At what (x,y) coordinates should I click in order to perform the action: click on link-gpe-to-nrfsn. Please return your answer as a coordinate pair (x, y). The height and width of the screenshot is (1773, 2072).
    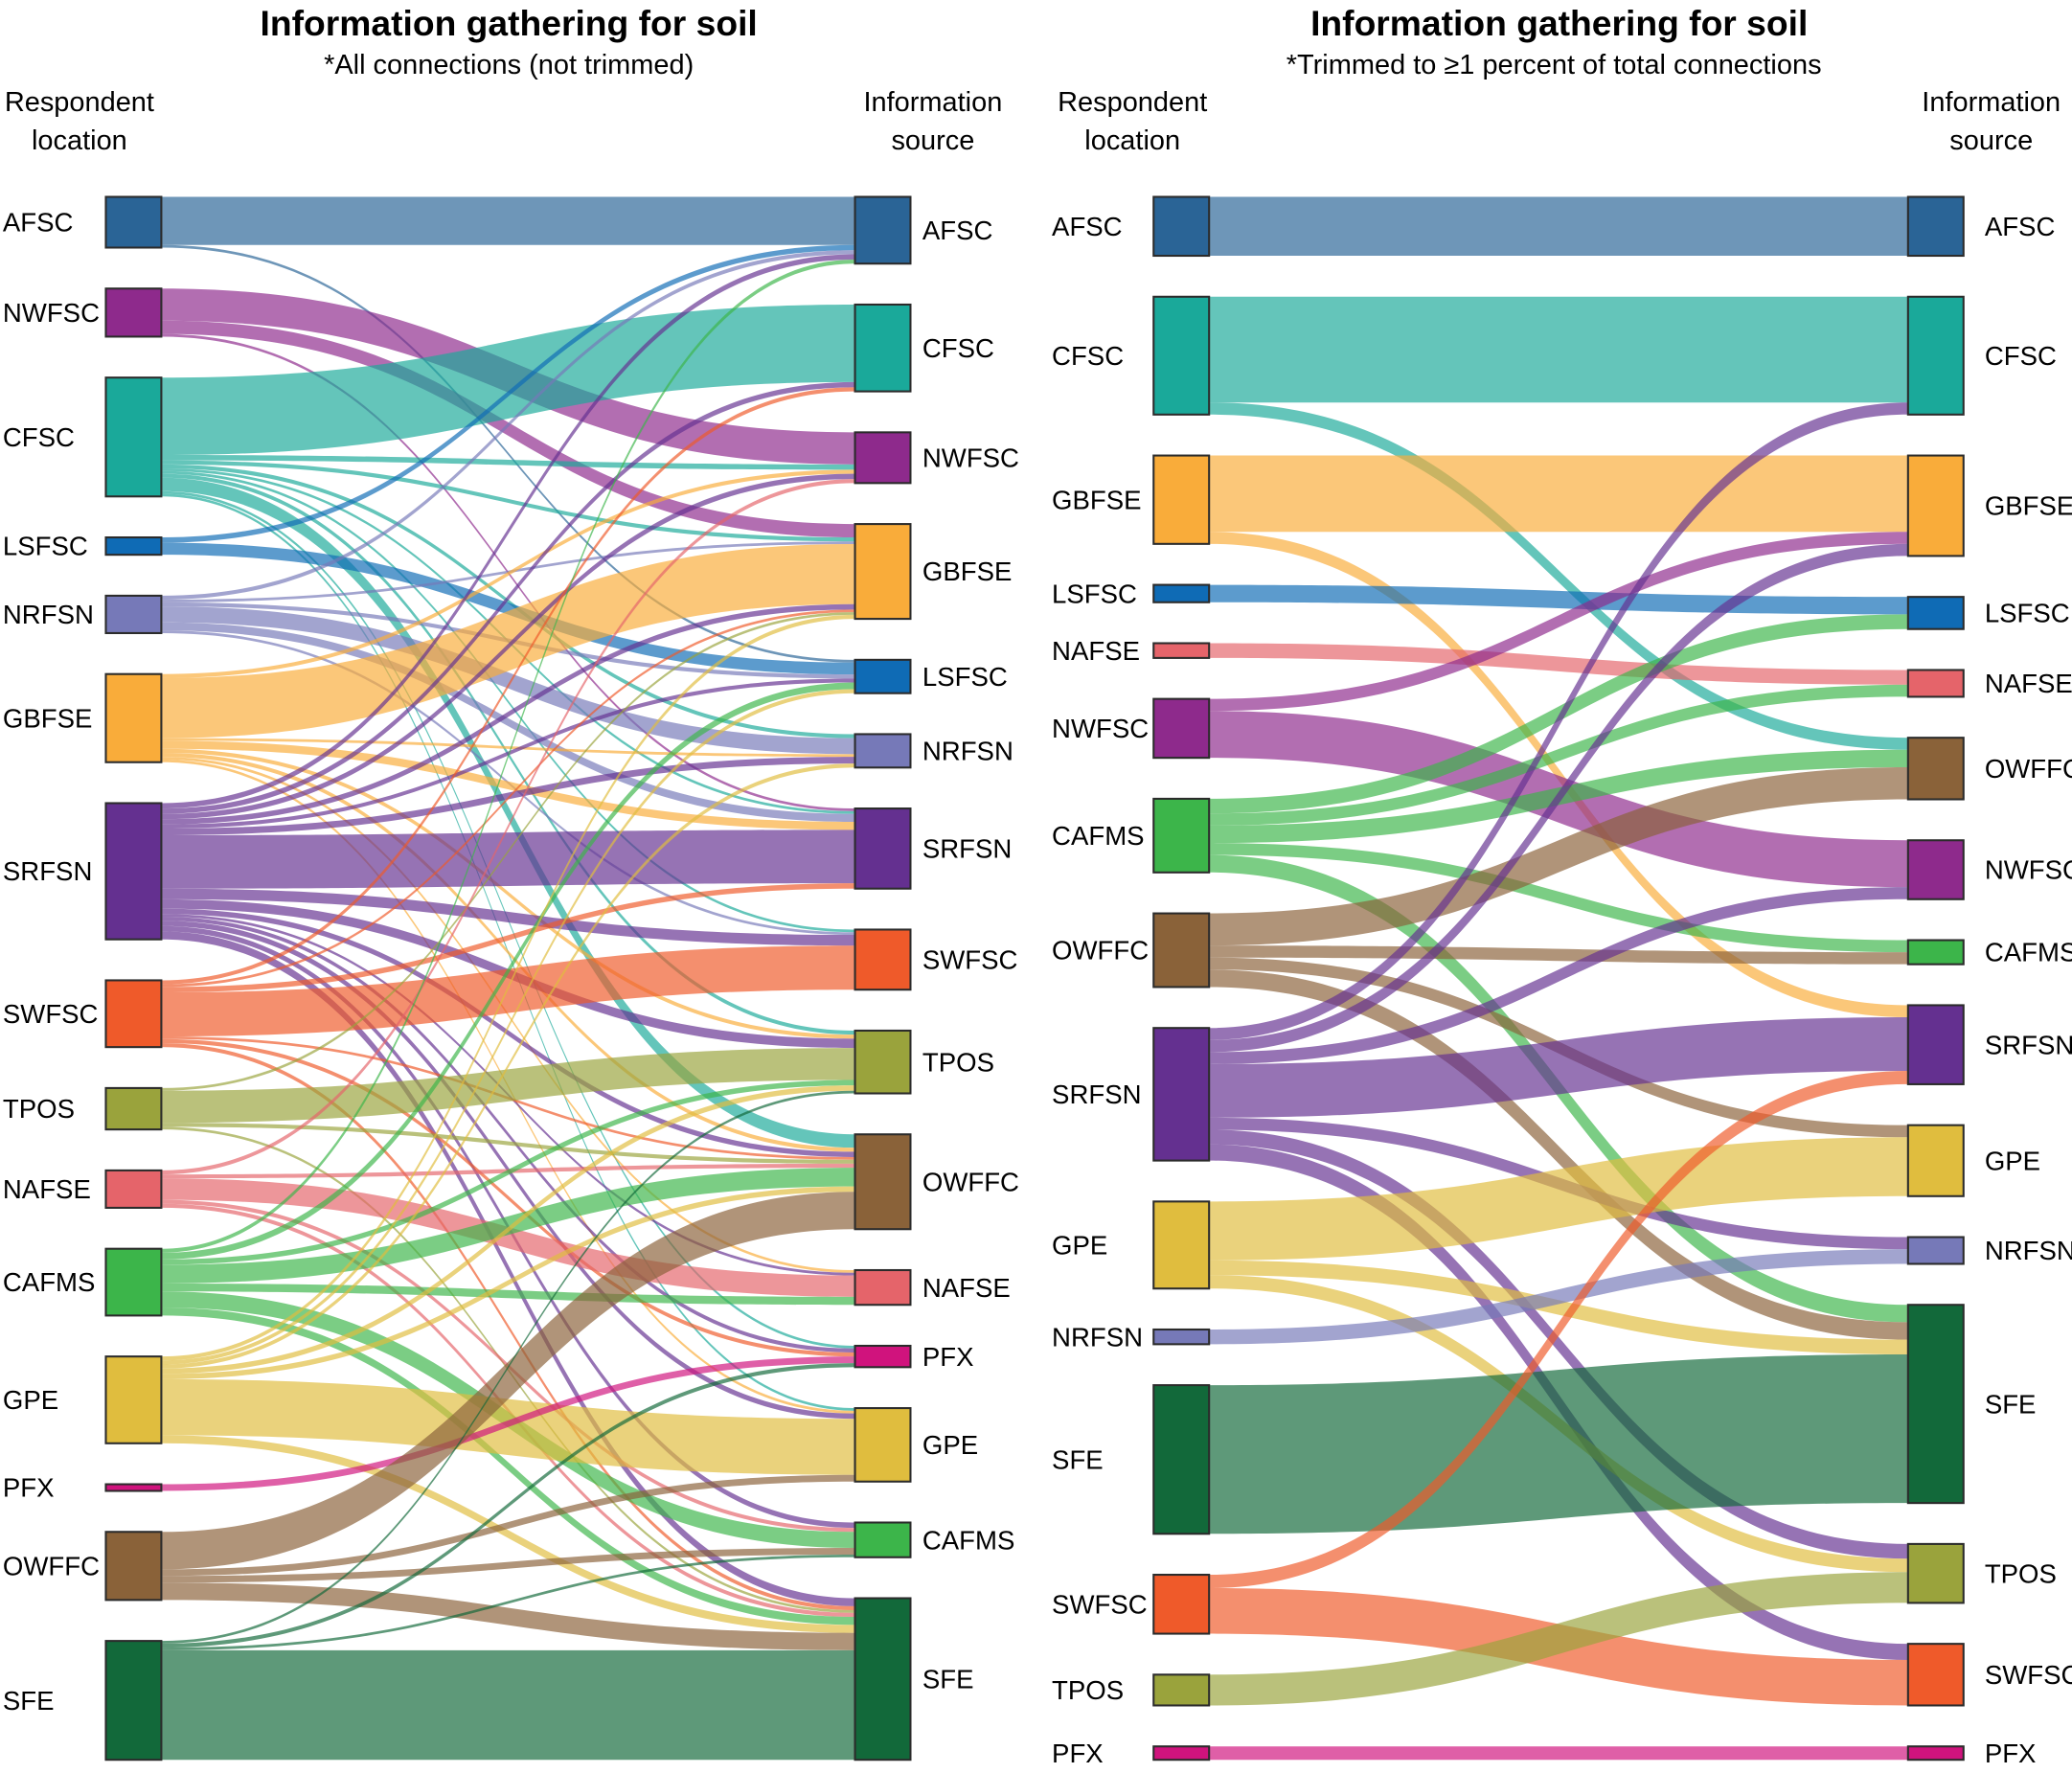
    Looking at the image, I should click on (508, 1066).